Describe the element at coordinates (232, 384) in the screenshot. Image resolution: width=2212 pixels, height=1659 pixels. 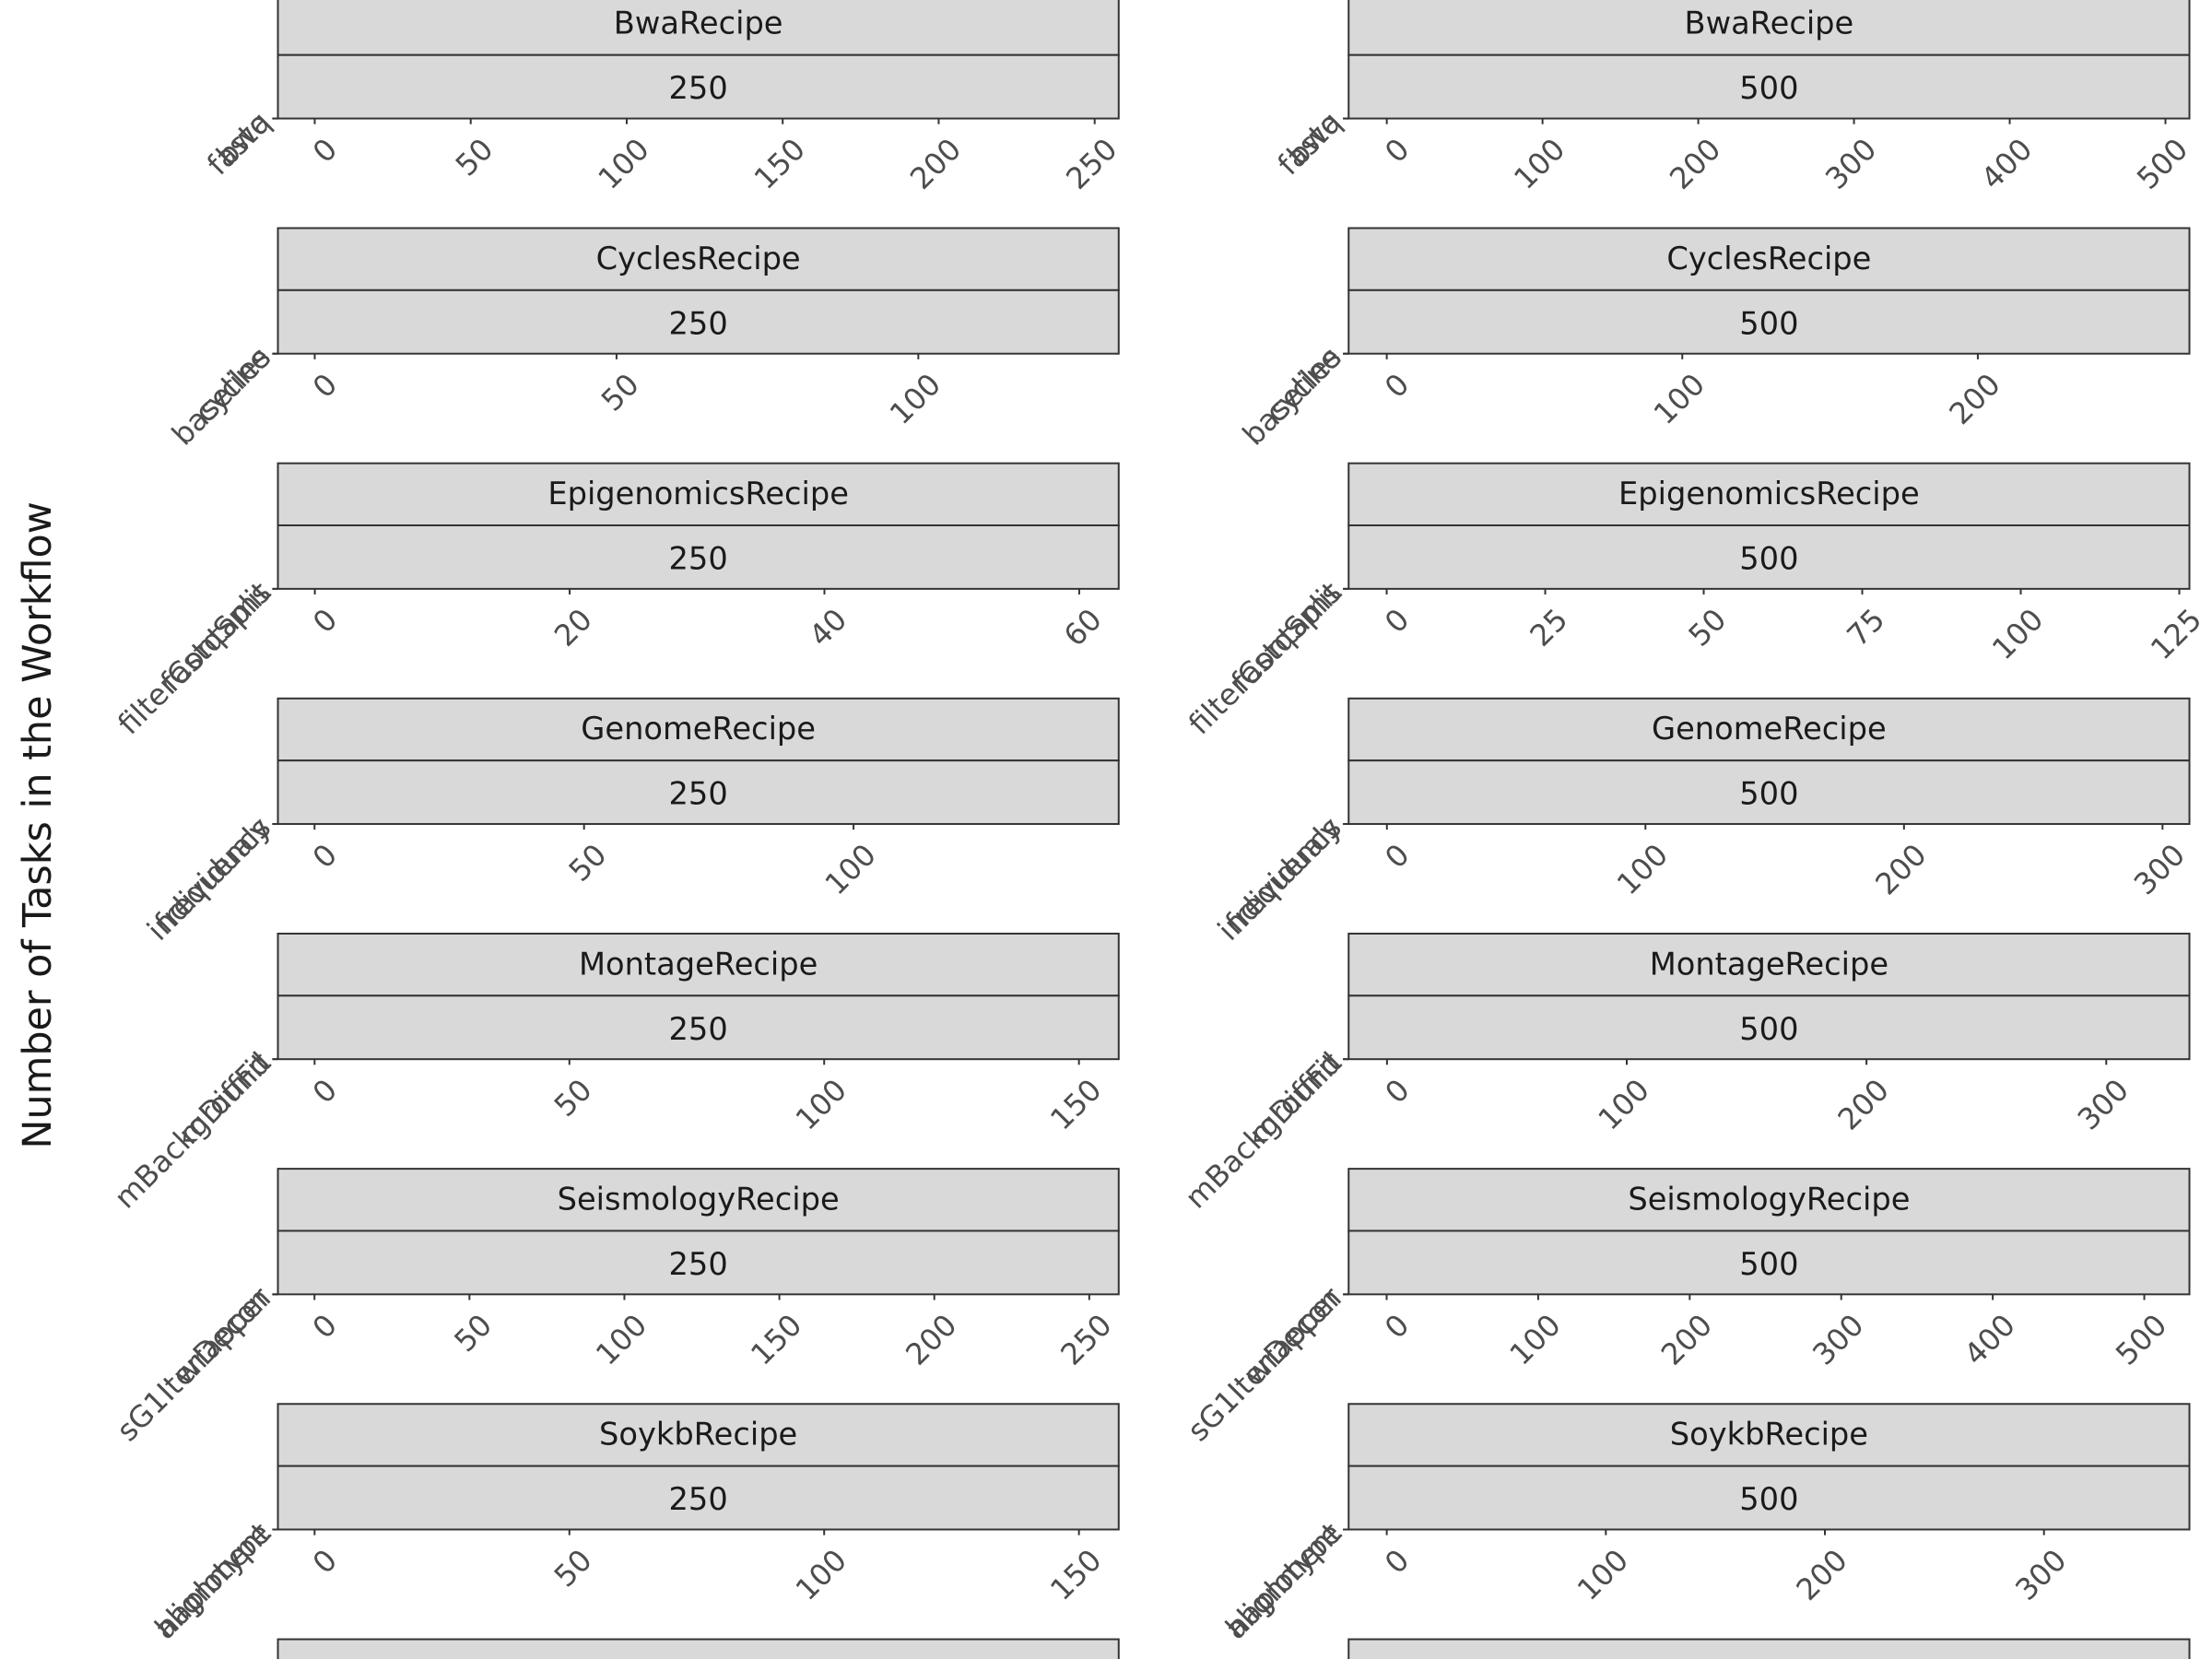
I see `y-tick-label: cycles` at that location.